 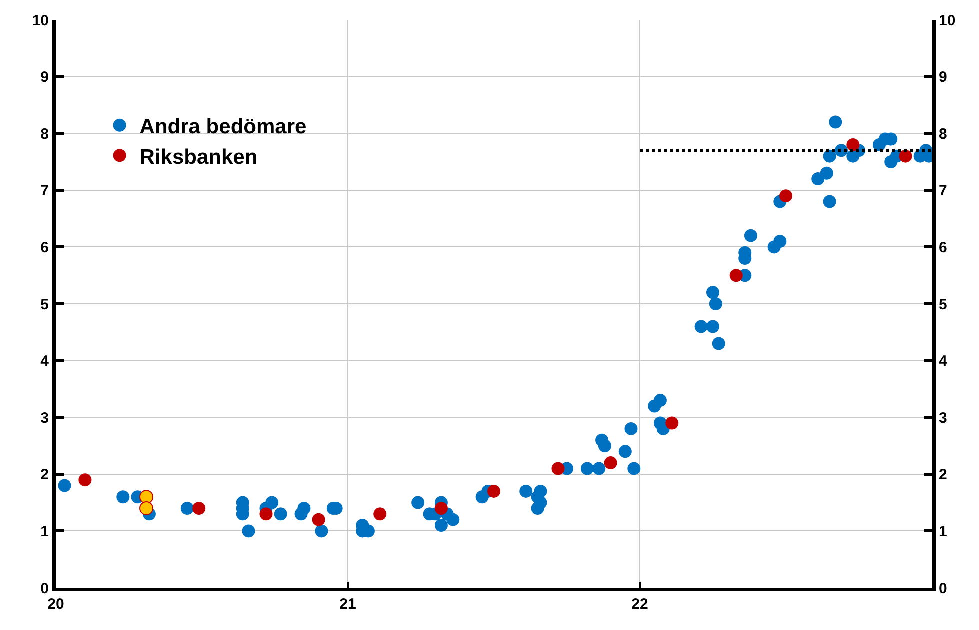 I want to click on y-tick-label: 8, so click(x=44, y=134).